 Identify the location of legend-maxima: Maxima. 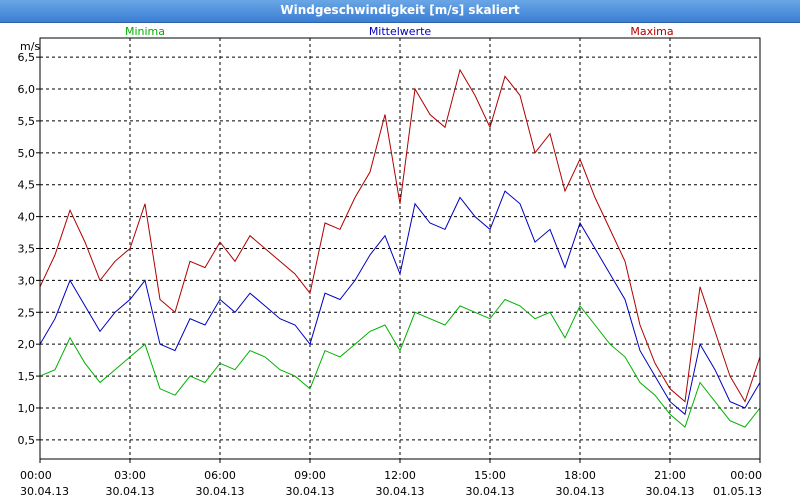
(651, 31).